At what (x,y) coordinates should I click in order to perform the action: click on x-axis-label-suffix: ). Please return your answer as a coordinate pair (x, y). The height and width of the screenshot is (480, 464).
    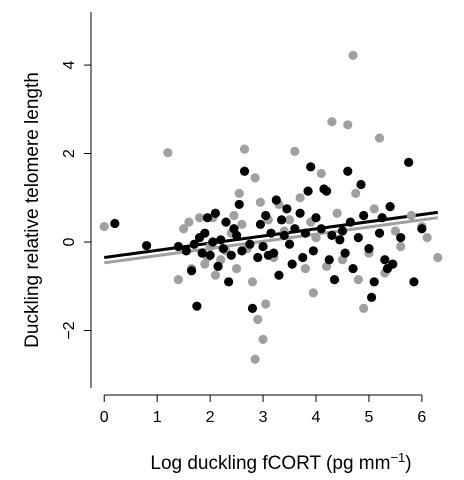
    Looking at the image, I should click on (408, 463).